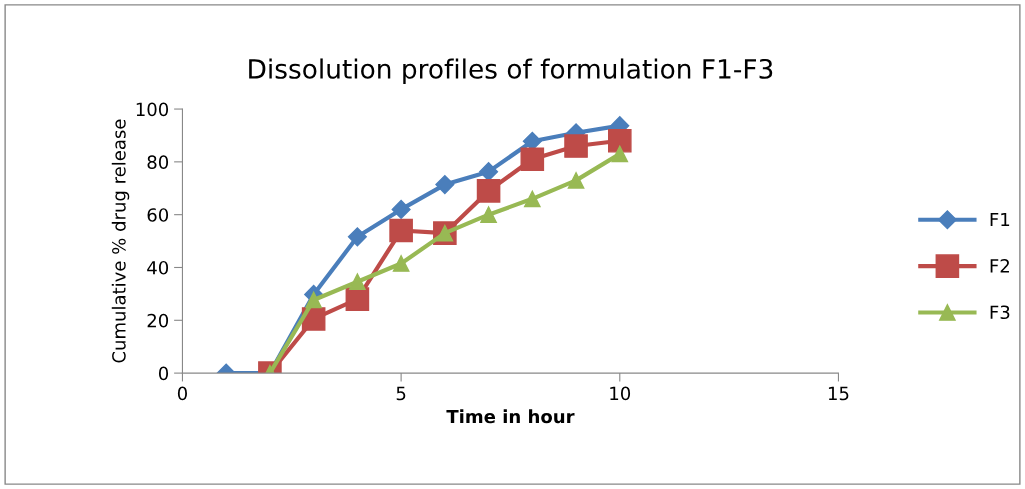 The image size is (1025, 489). I want to click on x-axis-title: Time in hour, so click(510, 416).